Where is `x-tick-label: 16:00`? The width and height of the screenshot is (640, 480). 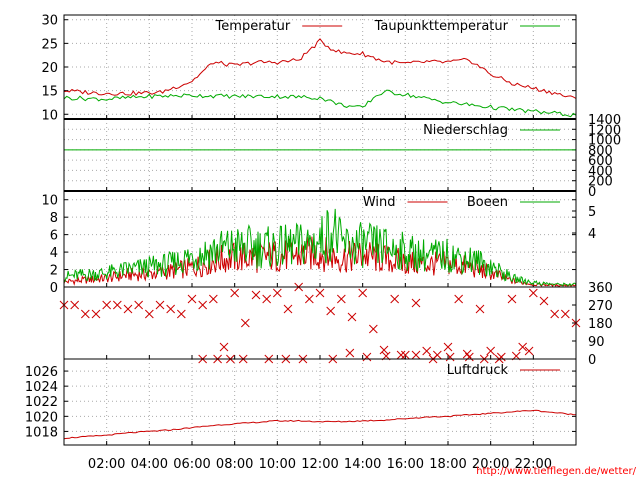 x-tick-label: 16:00 is located at coordinates (405, 464).